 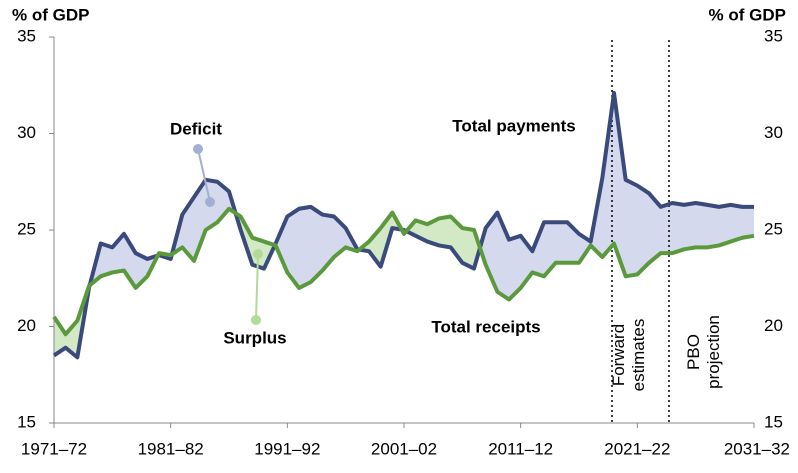 I want to click on y2-tick-label: 15, so click(x=773, y=421).